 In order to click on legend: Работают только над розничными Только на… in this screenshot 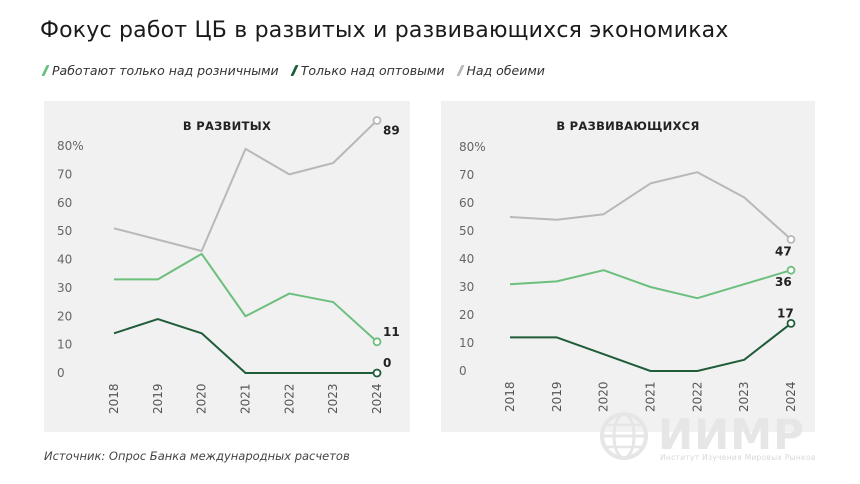, I will do `click(293, 70)`.